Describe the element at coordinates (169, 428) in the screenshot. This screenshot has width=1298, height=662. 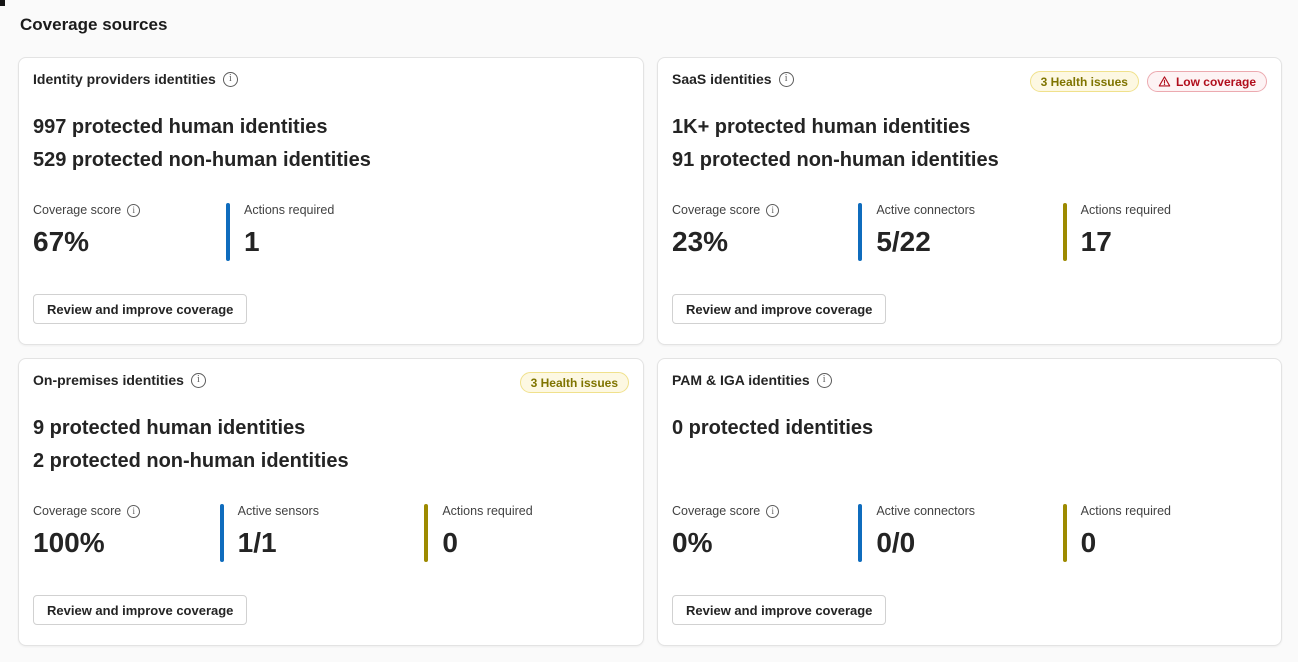
I see `protected-human-identities-line: 9 protected human identities` at that location.